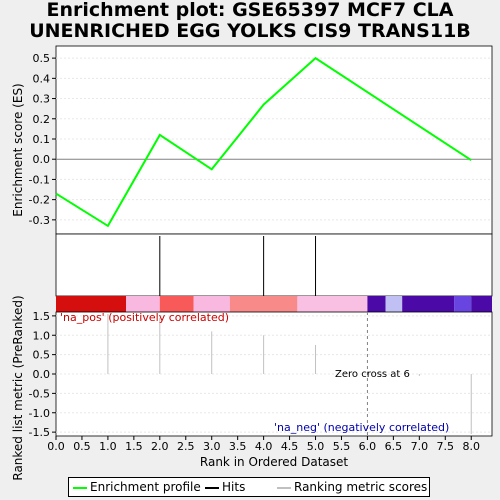 The width and height of the screenshot is (500, 500). What do you see at coordinates (42, 58) in the screenshot?
I see `top-ytick-label: 0.5` at bounding box center [42, 58].